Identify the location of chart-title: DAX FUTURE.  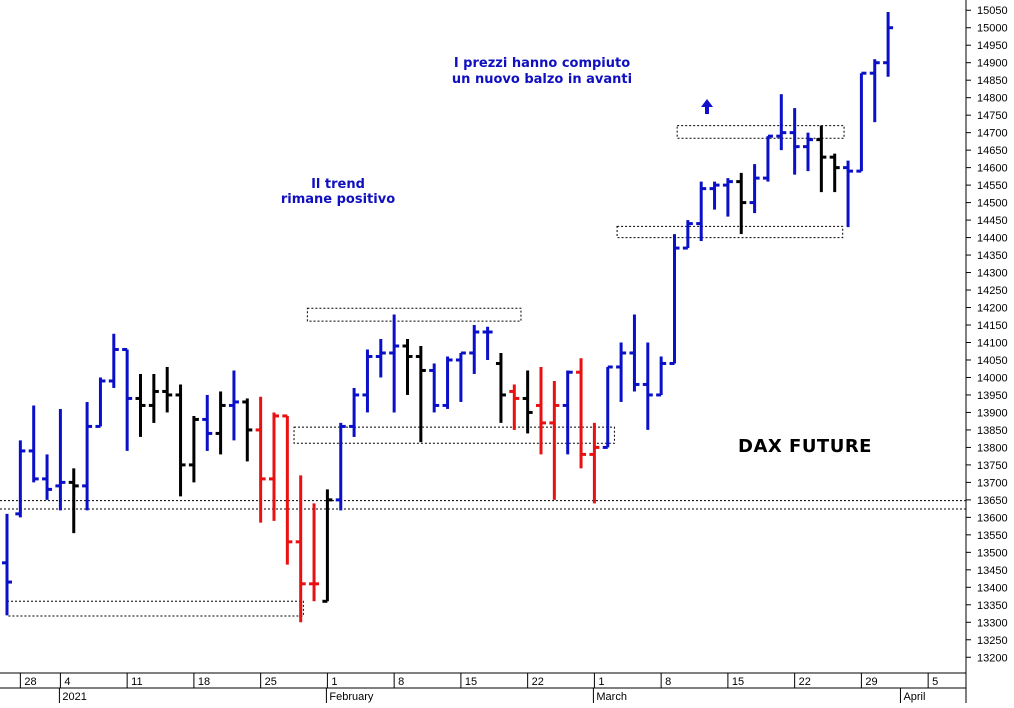
(805, 446).